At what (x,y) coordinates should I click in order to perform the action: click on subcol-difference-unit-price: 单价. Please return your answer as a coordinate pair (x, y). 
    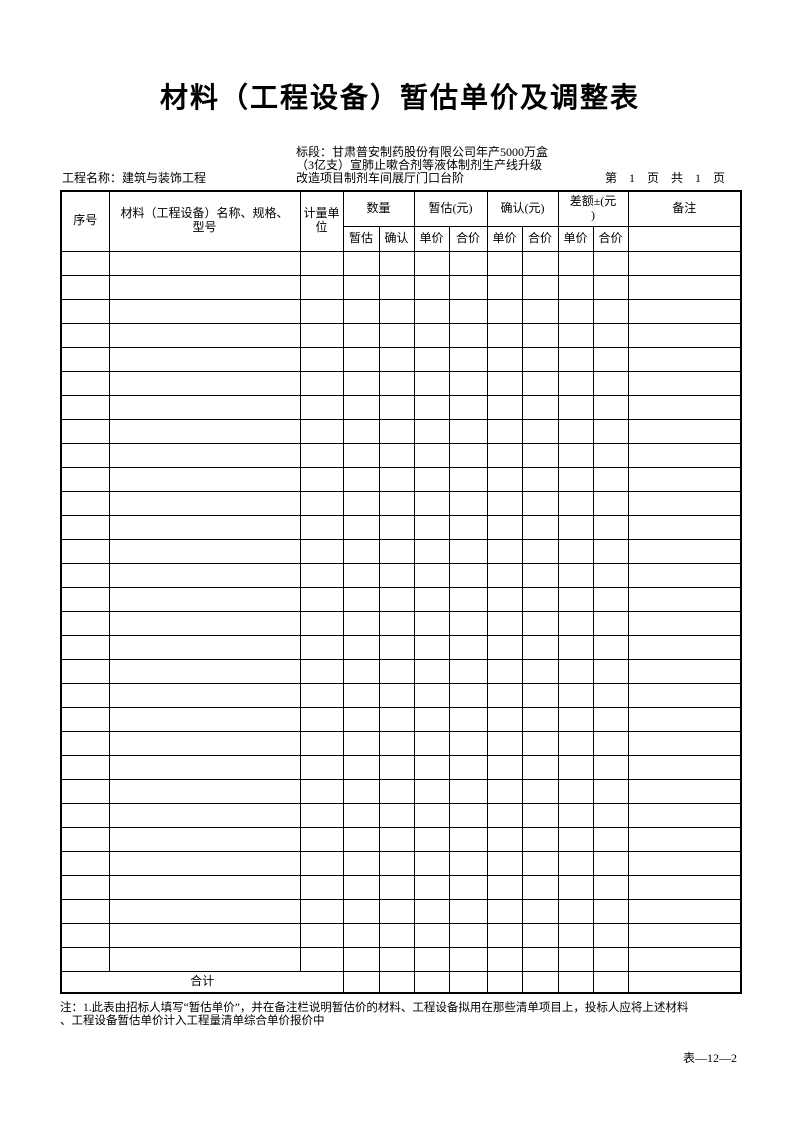
    Looking at the image, I should click on (575, 238).